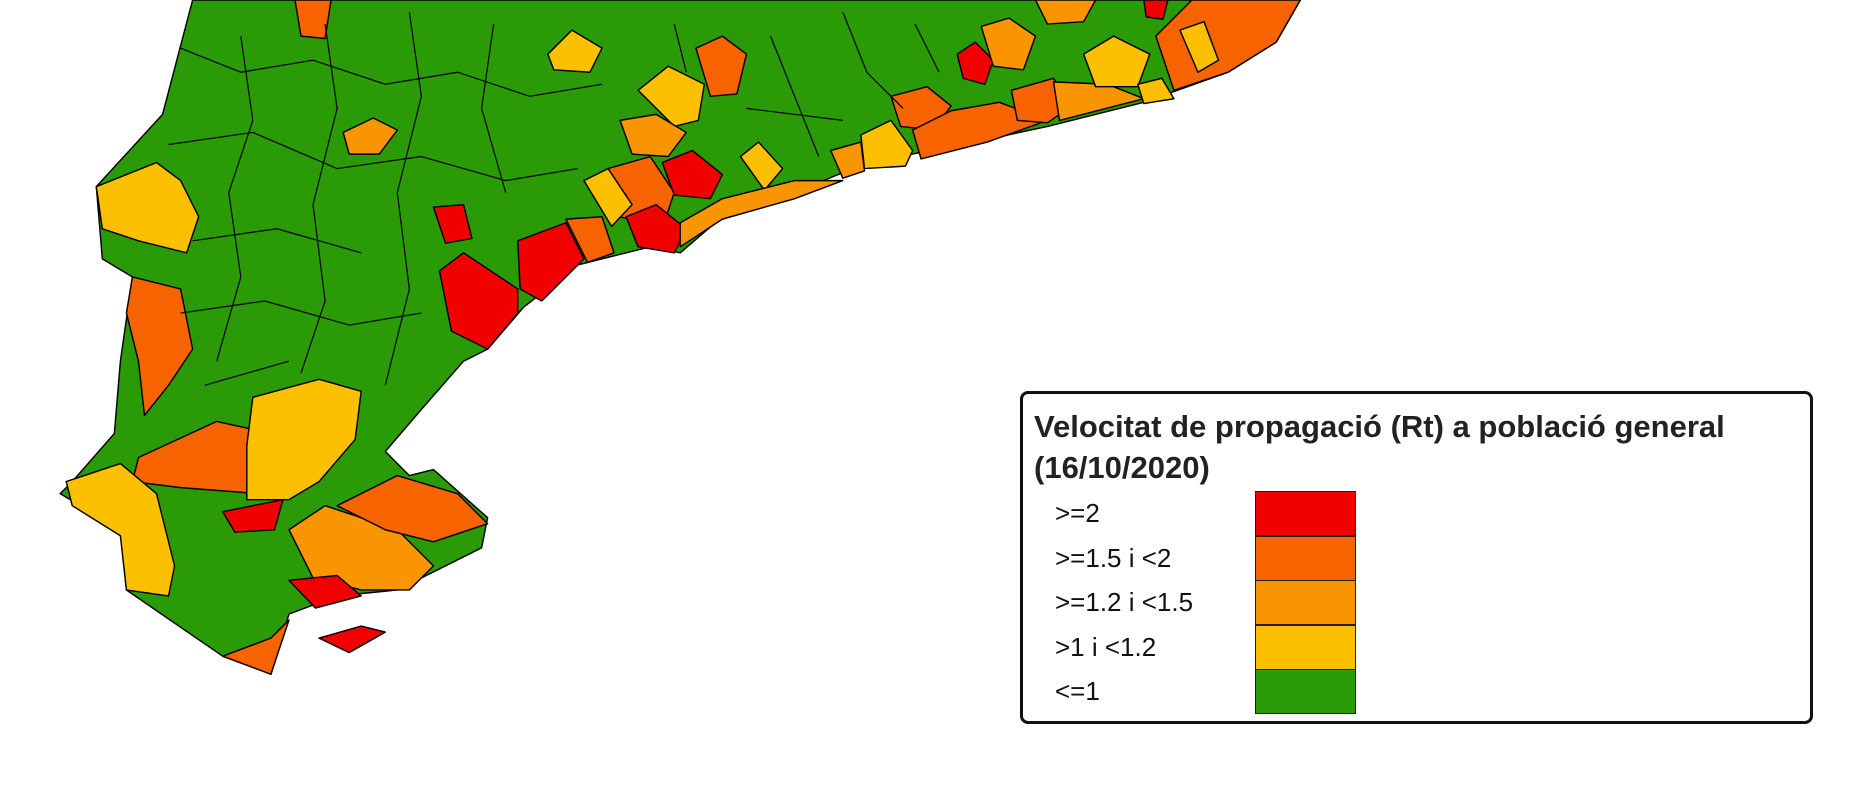 The width and height of the screenshot is (1874, 792). What do you see at coordinates (1077, 691) in the screenshot?
I see `legend-label: <=1` at bounding box center [1077, 691].